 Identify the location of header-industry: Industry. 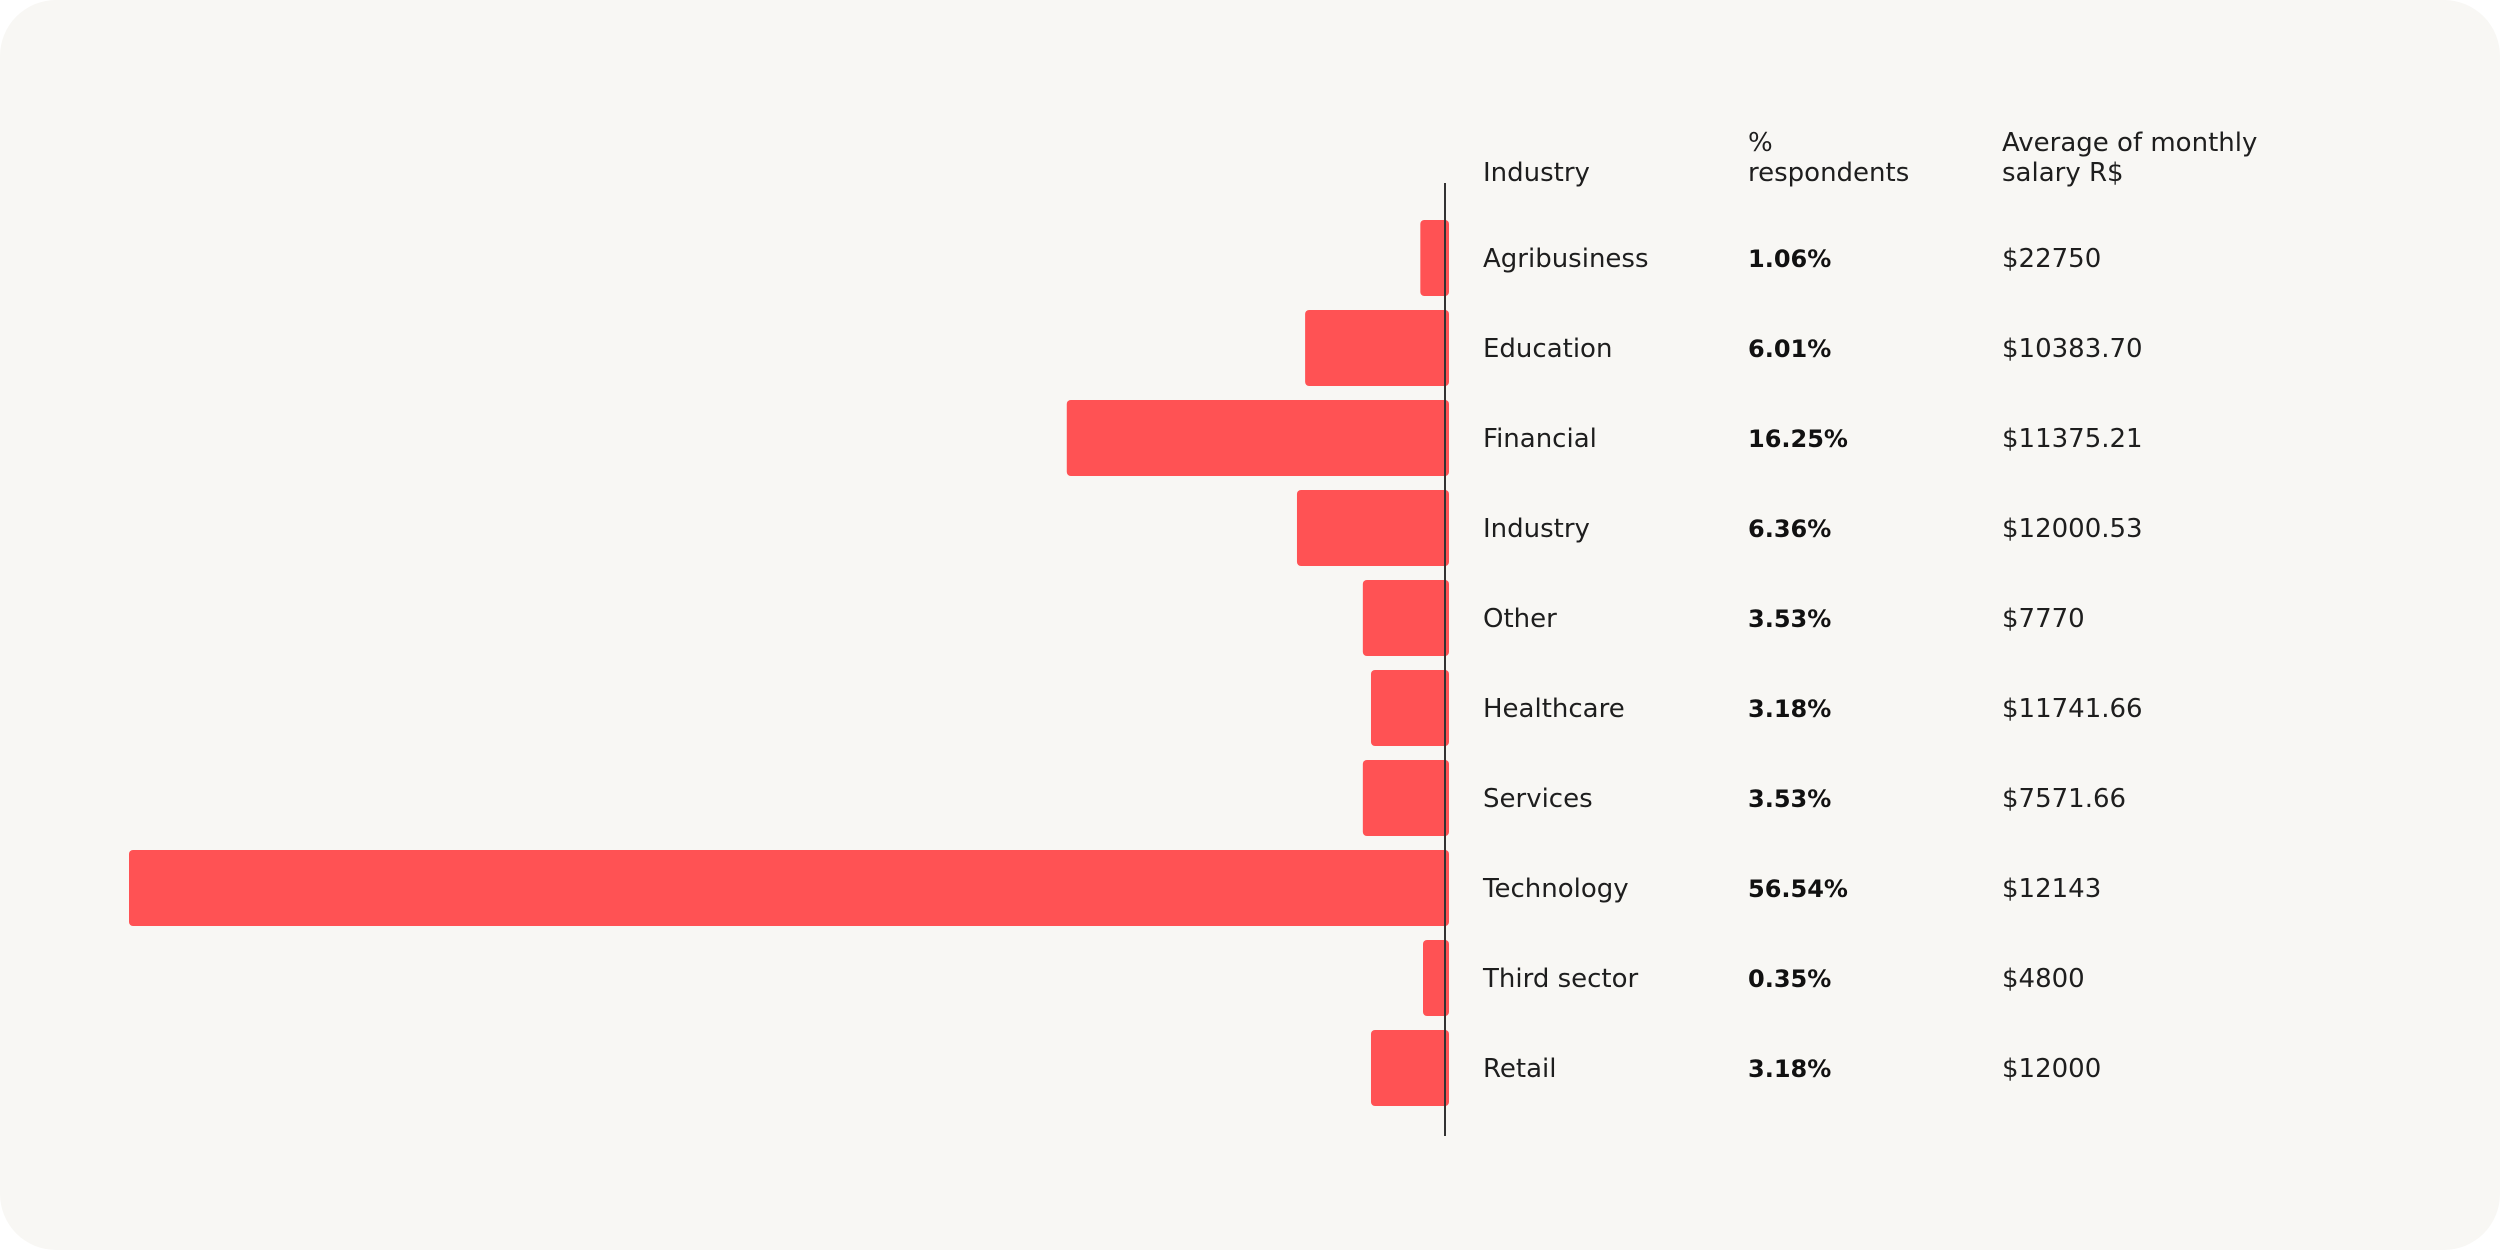
(1536, 173).